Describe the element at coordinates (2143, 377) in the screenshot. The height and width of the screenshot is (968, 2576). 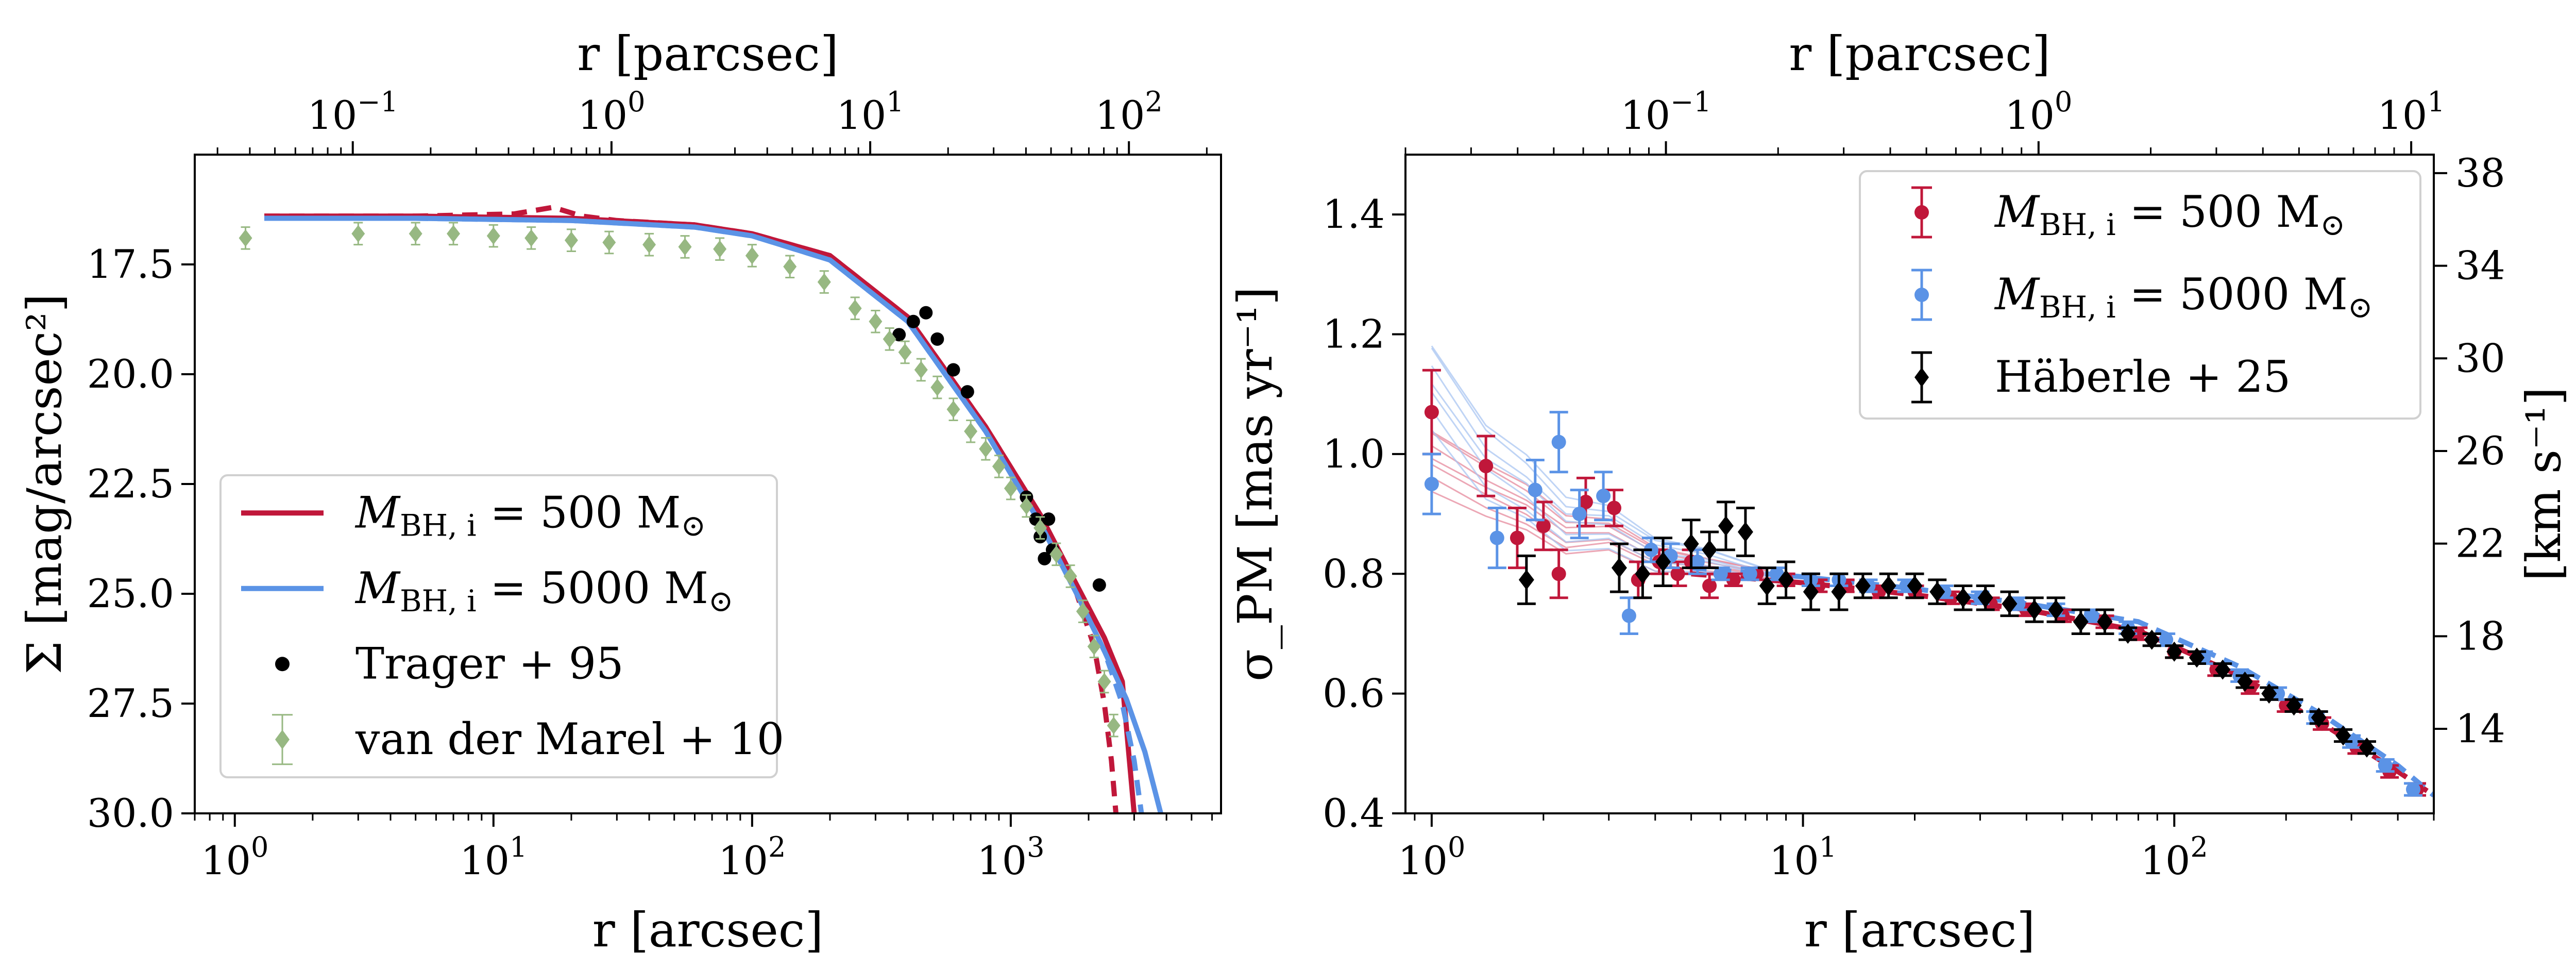
I see `legend-label: Häberle + 25` at that location.